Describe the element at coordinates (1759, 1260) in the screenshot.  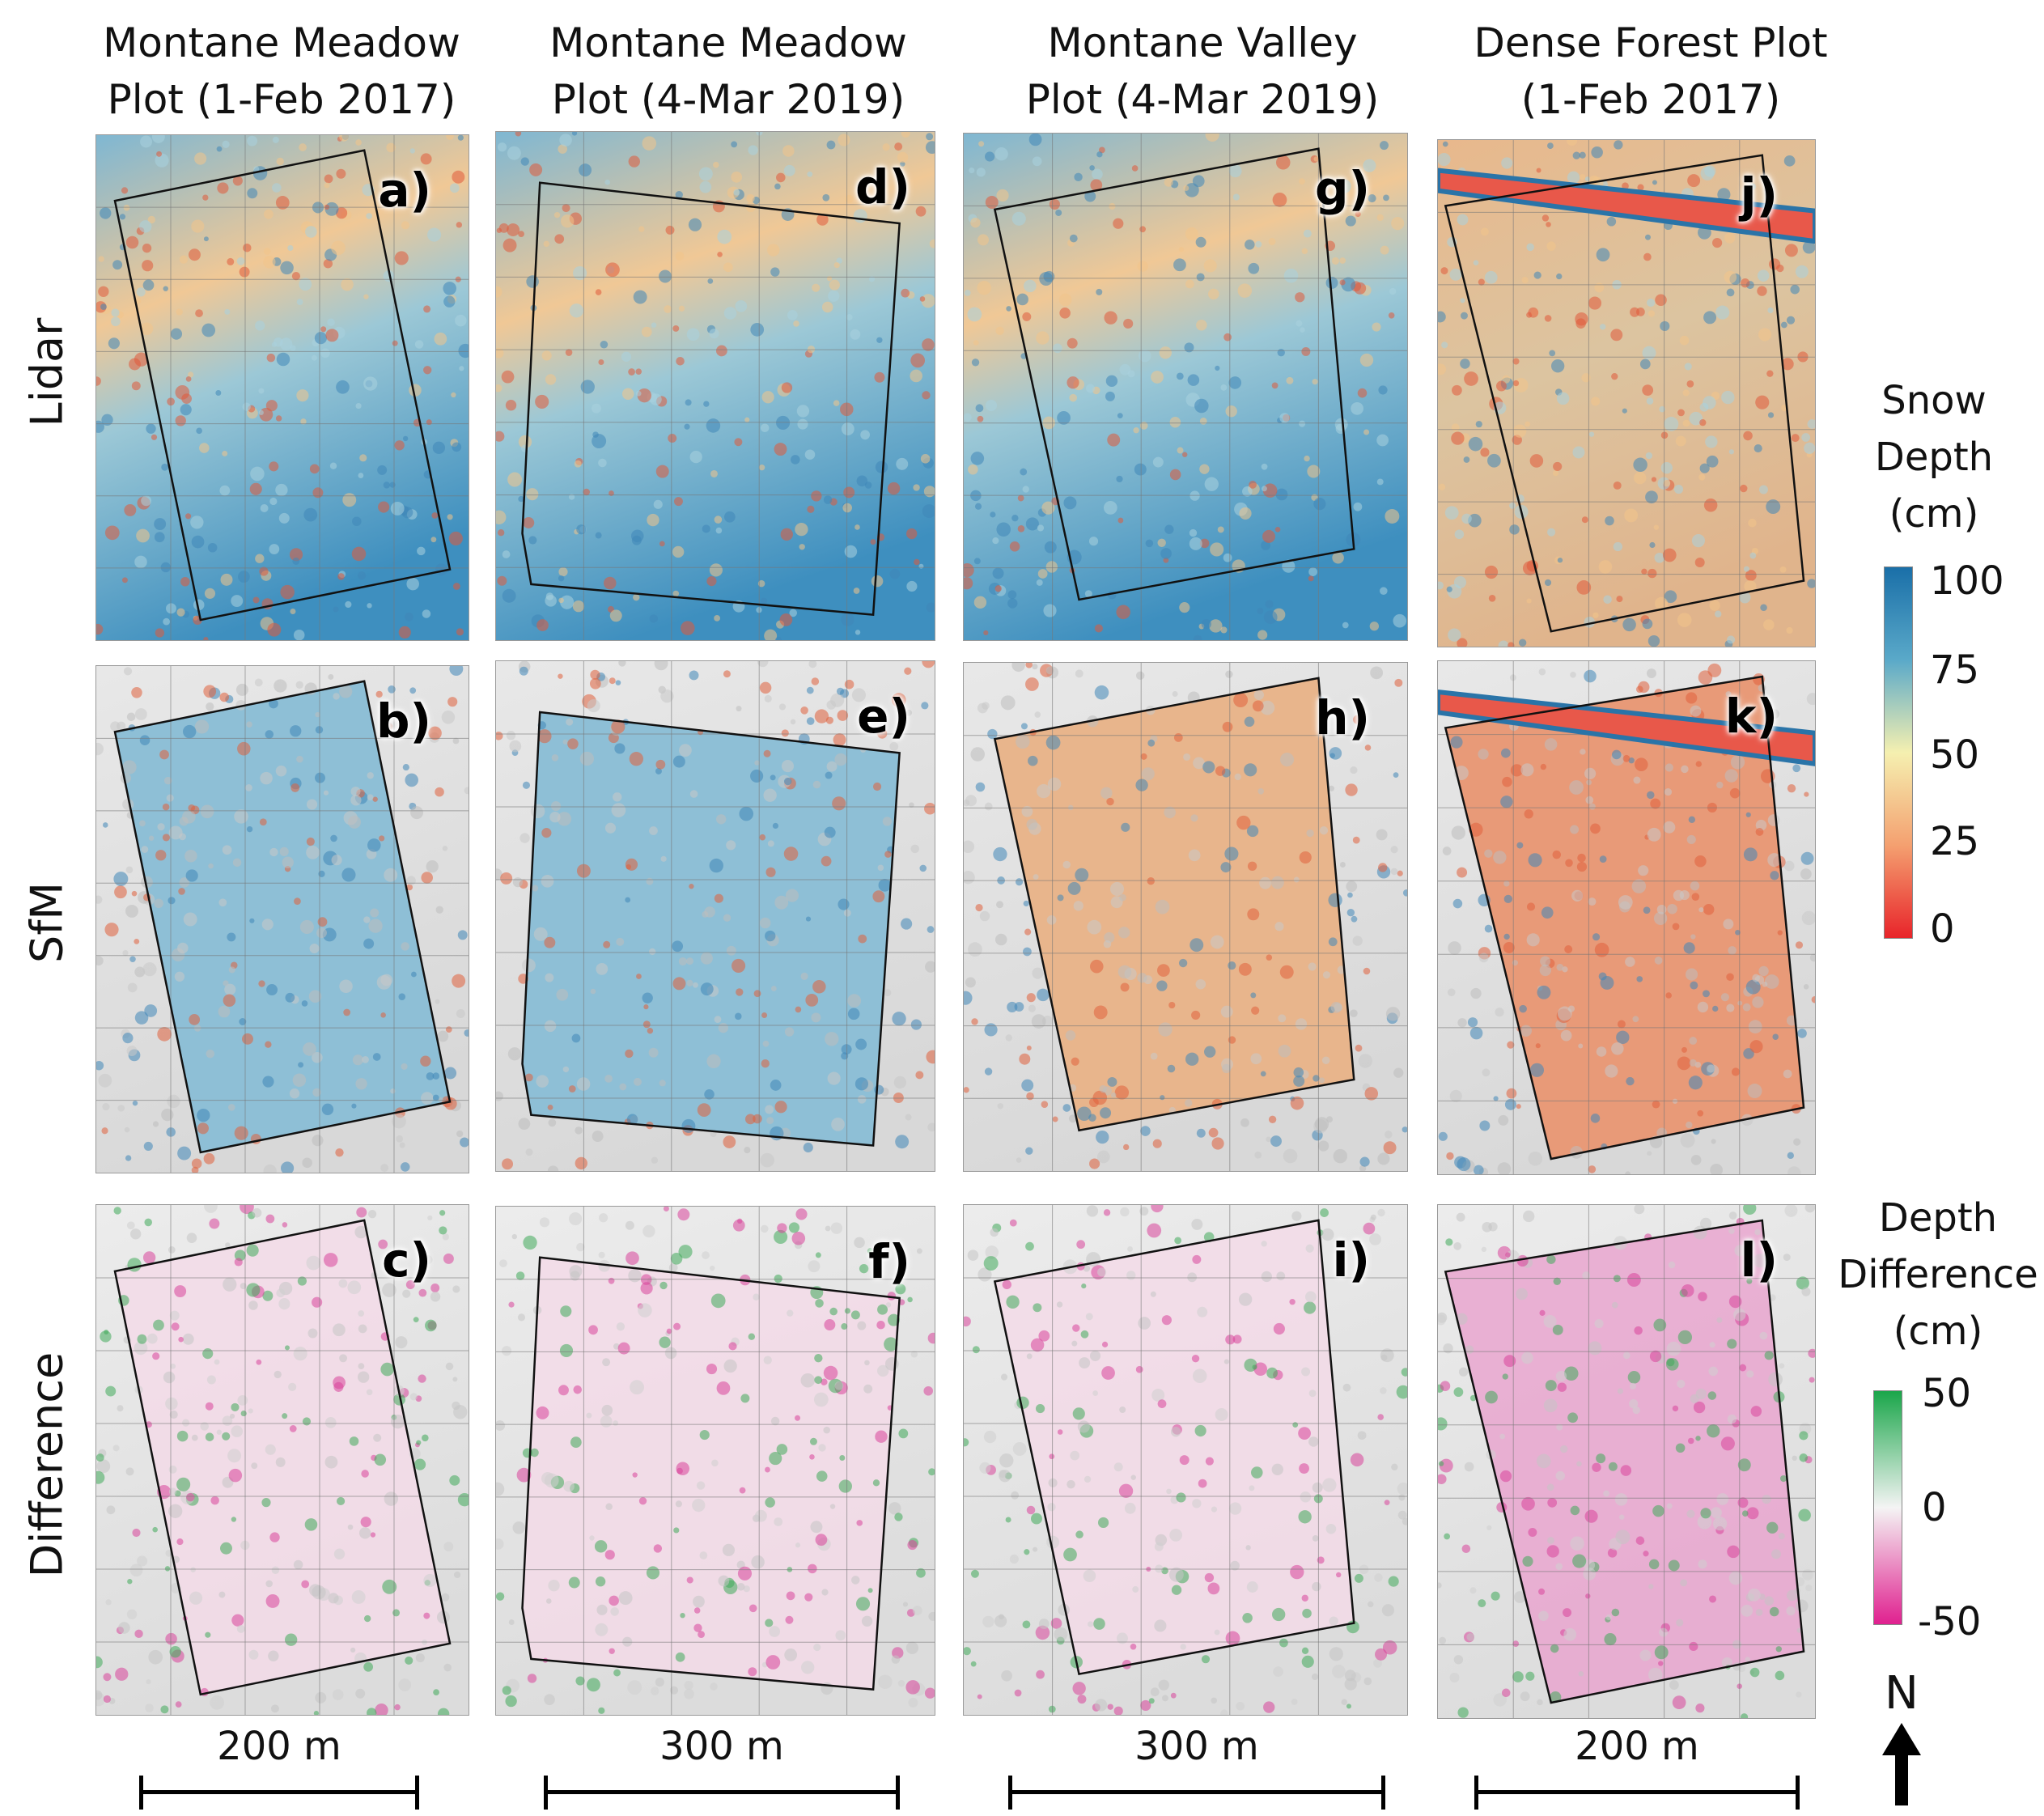
I see `panel-letter: l)` at that location.